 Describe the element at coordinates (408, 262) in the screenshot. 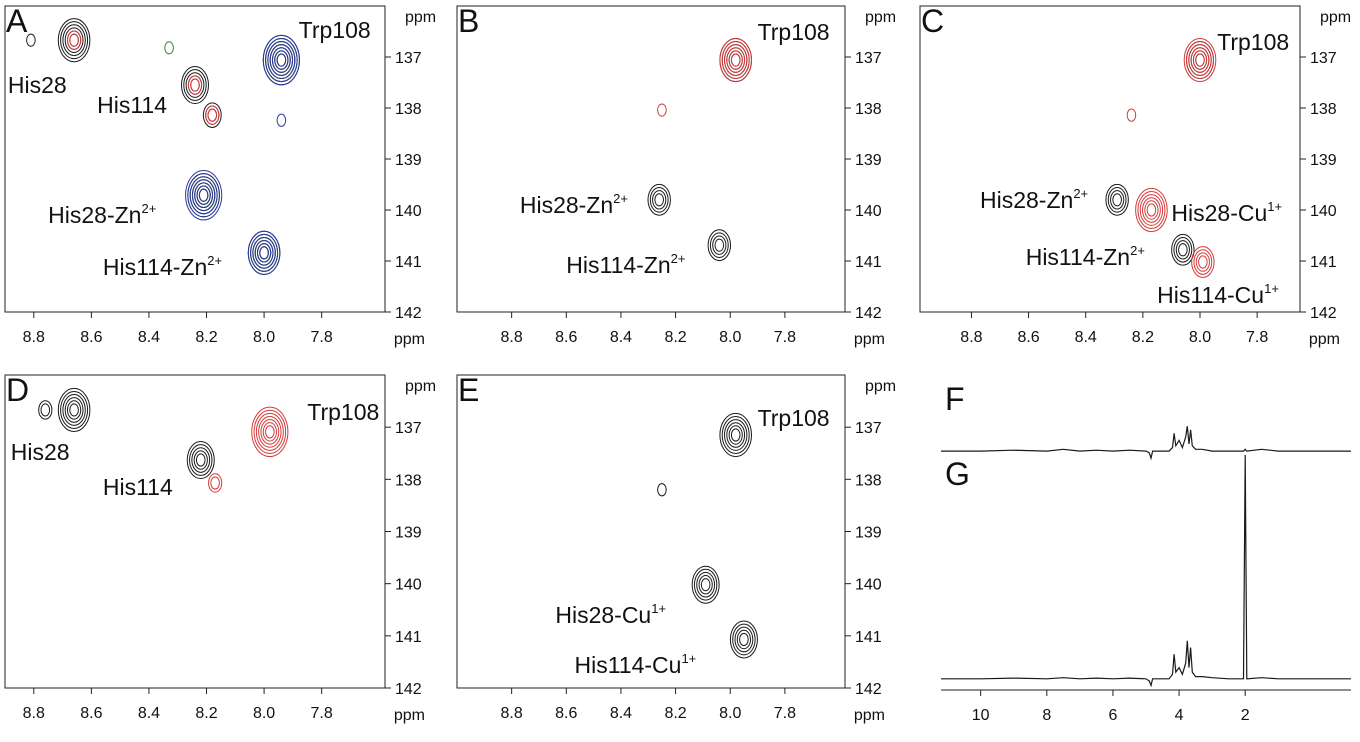

I see `y-tick-label: 141` at that location.